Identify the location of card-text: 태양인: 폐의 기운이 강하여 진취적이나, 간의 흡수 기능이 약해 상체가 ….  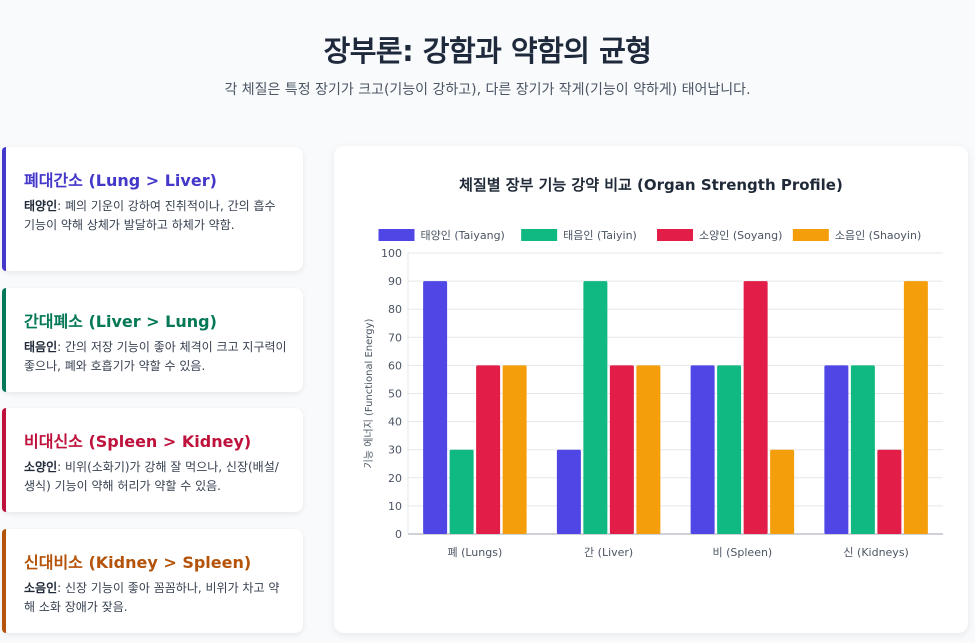
(156, 216).